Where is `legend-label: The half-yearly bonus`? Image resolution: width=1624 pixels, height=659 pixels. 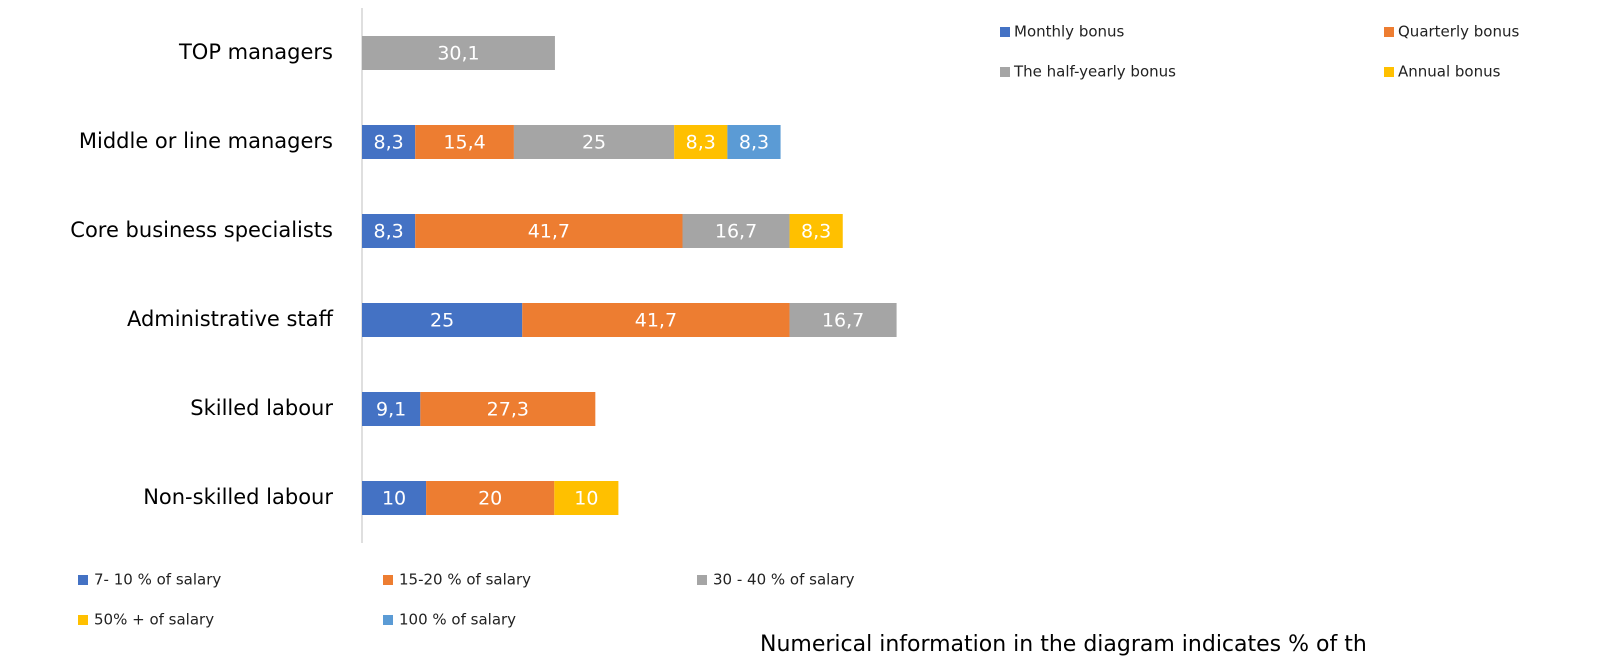
legend-label: The half-yearly bonus is located at coordinates (1094, 72).